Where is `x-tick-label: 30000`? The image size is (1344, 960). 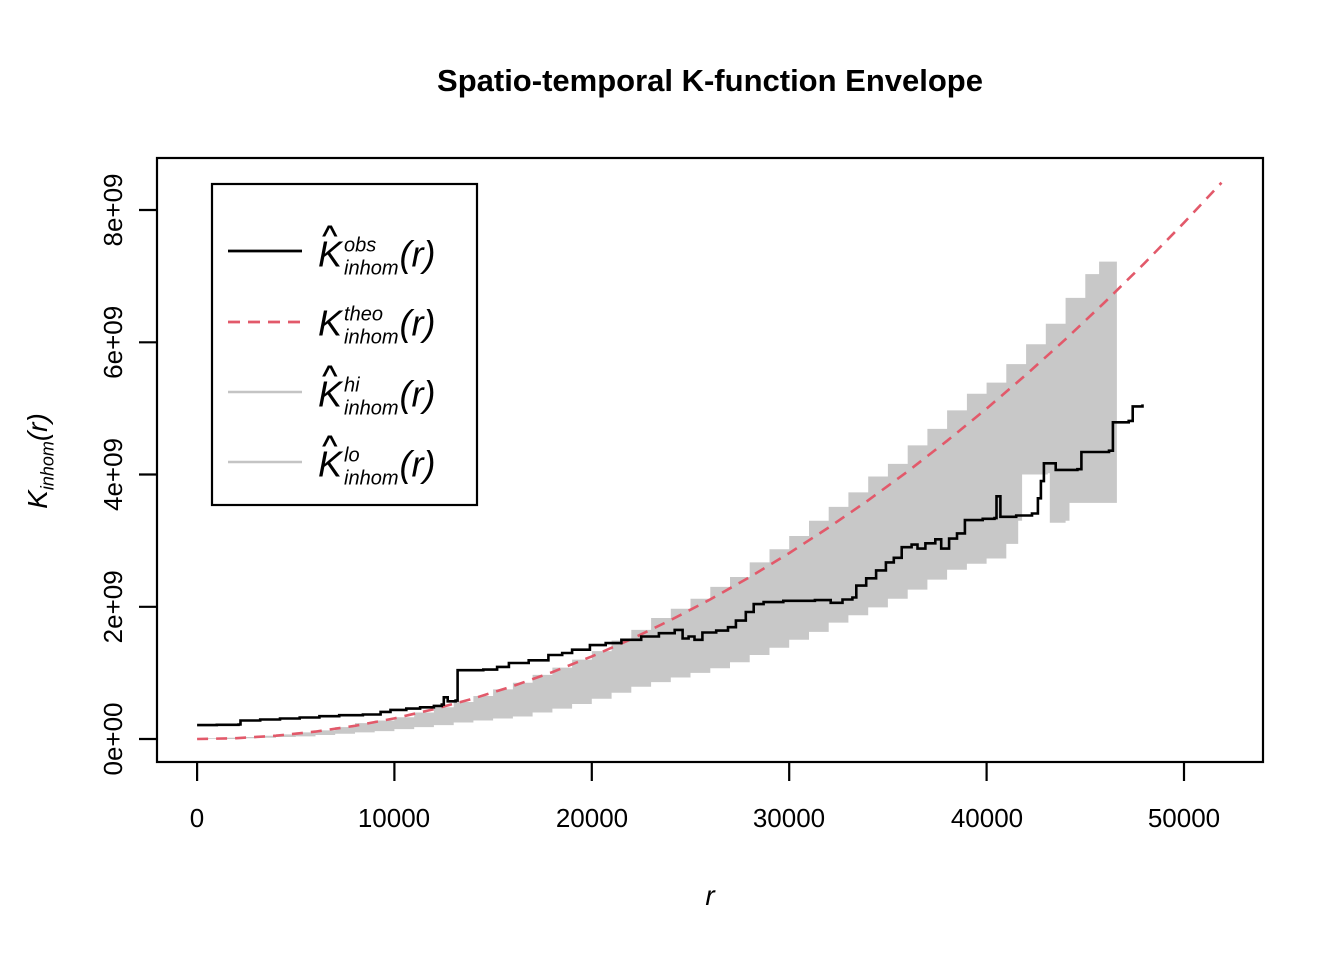
x-tick-label: 30000 is located at coordinates (789, 818).